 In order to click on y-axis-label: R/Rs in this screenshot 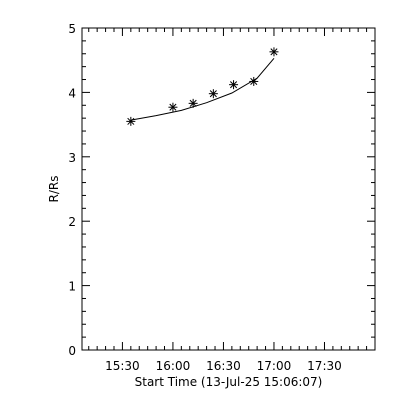, I will do `click(54, 189)`.